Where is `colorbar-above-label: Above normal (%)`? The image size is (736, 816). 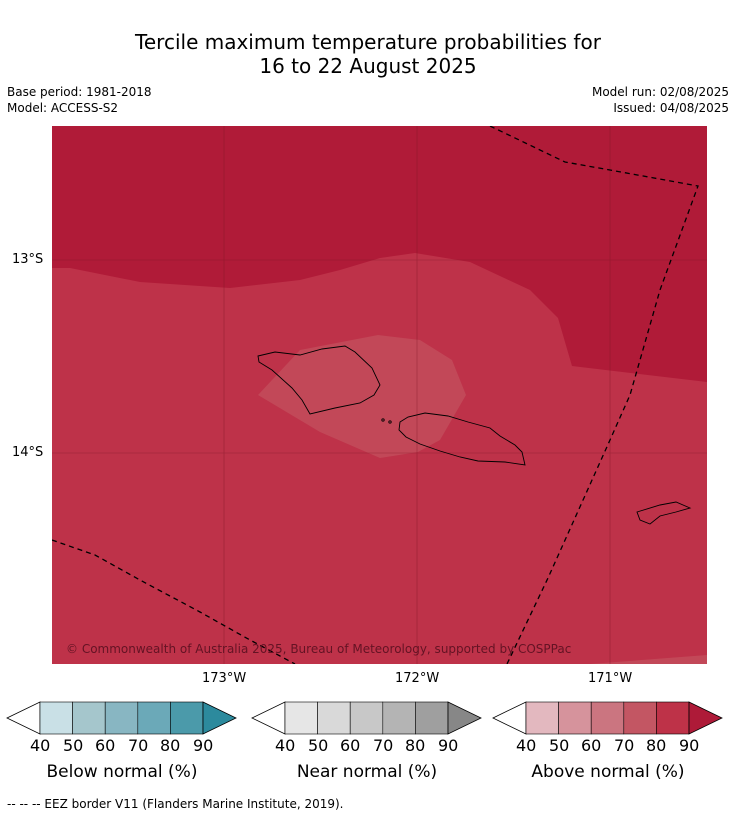
colorbar-above-label: Above normal (%) is located at coordinates (608, 772).